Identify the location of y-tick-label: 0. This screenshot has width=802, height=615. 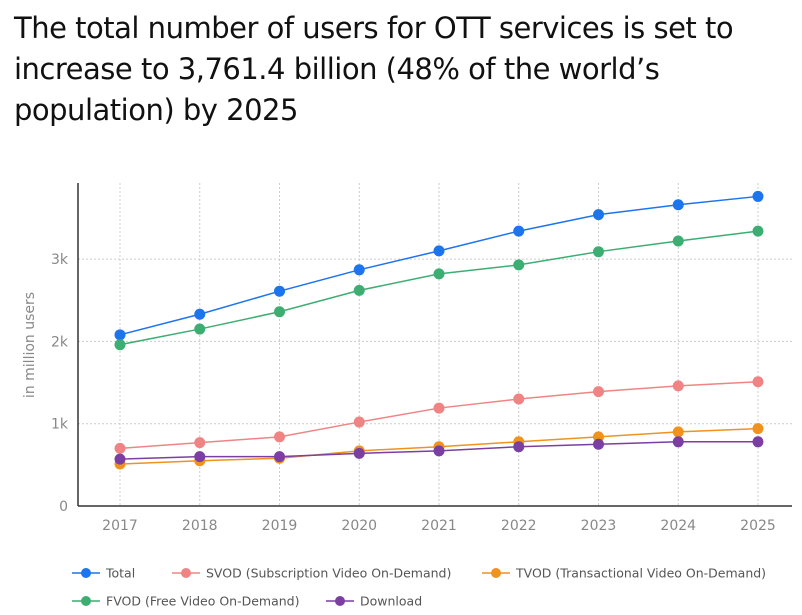
(63, 507).